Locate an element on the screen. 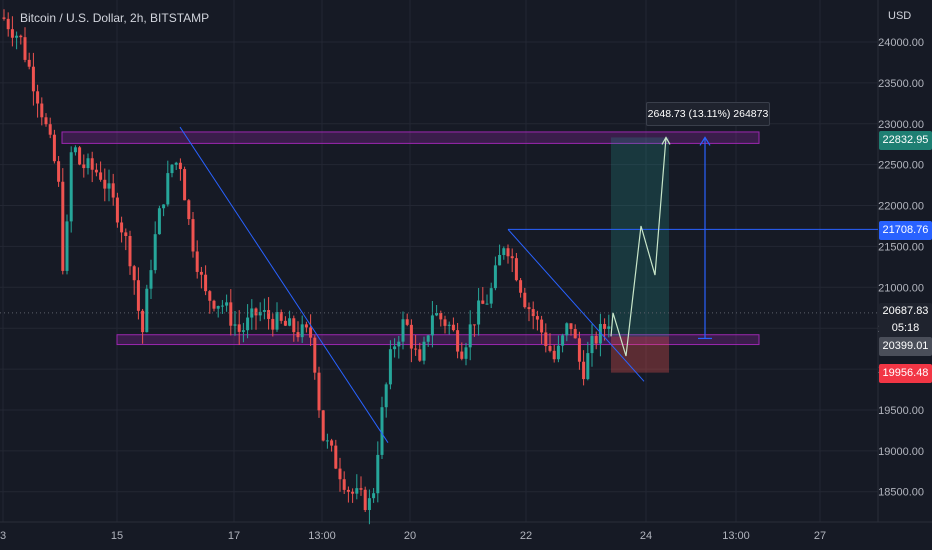 This screenshot has height=550, width=932. line-price-tag: 21708.76 is located at coordinates (905, 230).